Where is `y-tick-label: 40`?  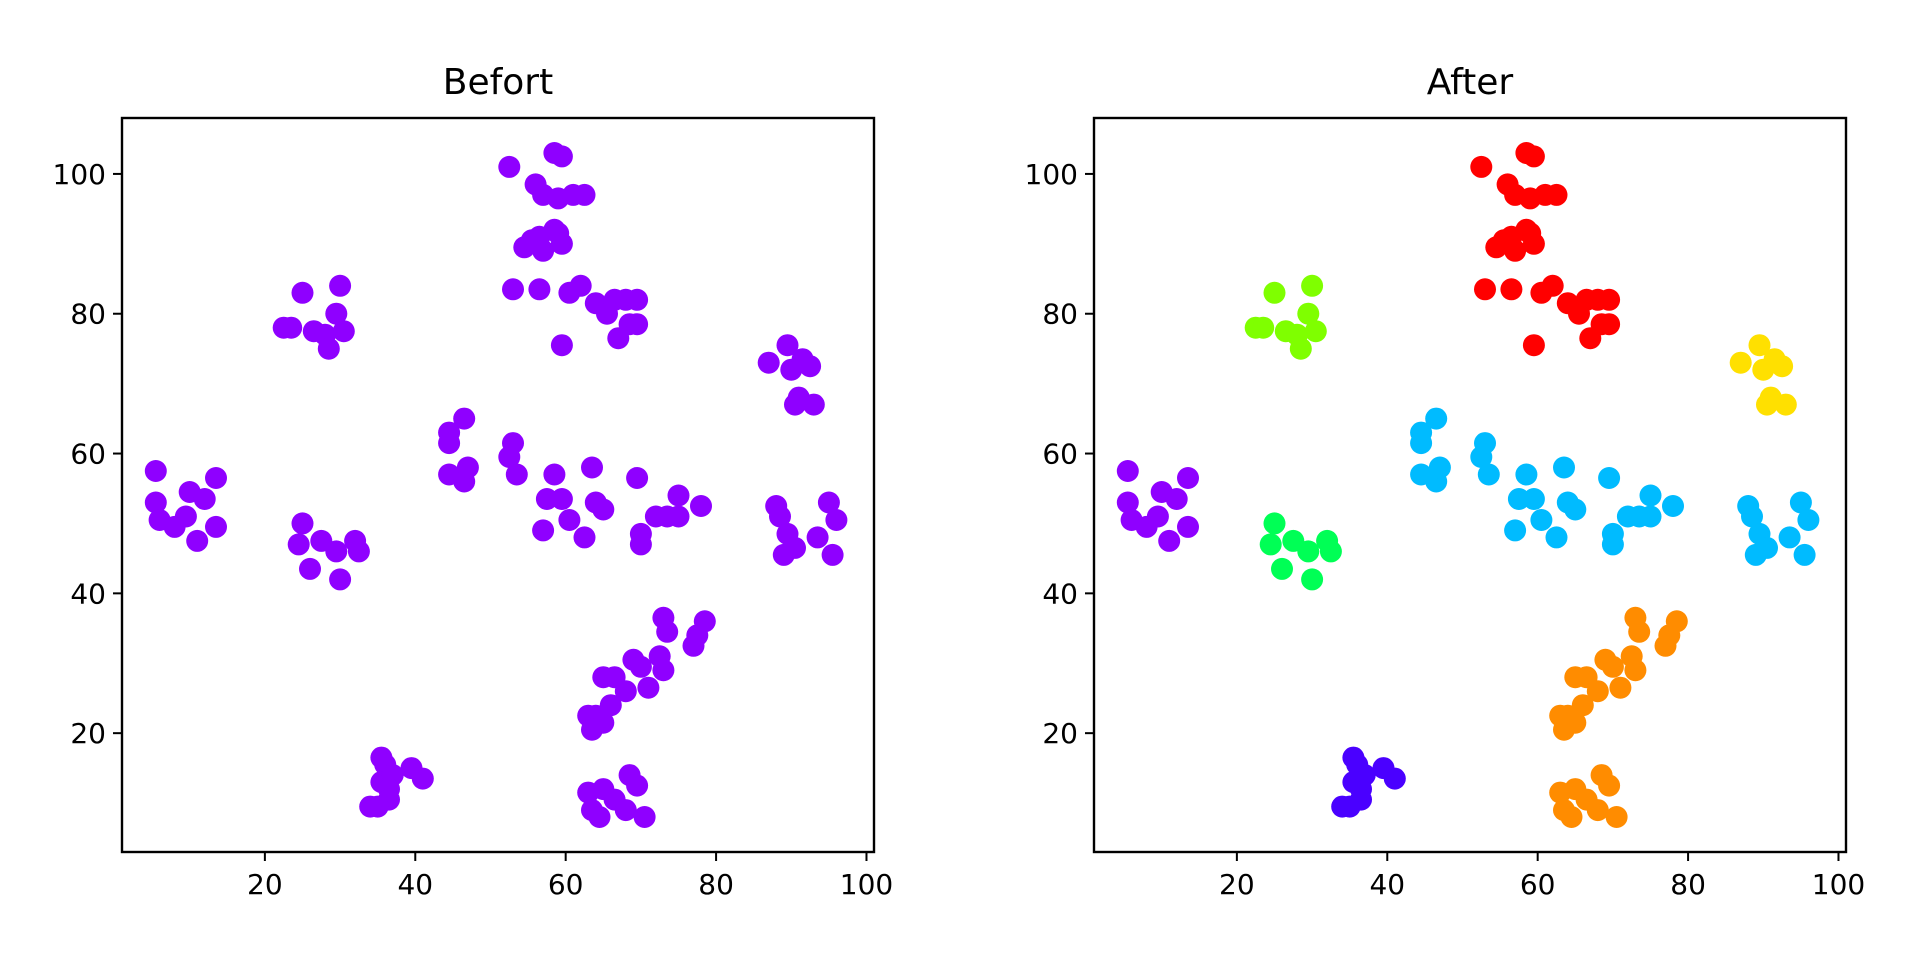 y-tick-label: 40 is located at coordinates (88, 593).